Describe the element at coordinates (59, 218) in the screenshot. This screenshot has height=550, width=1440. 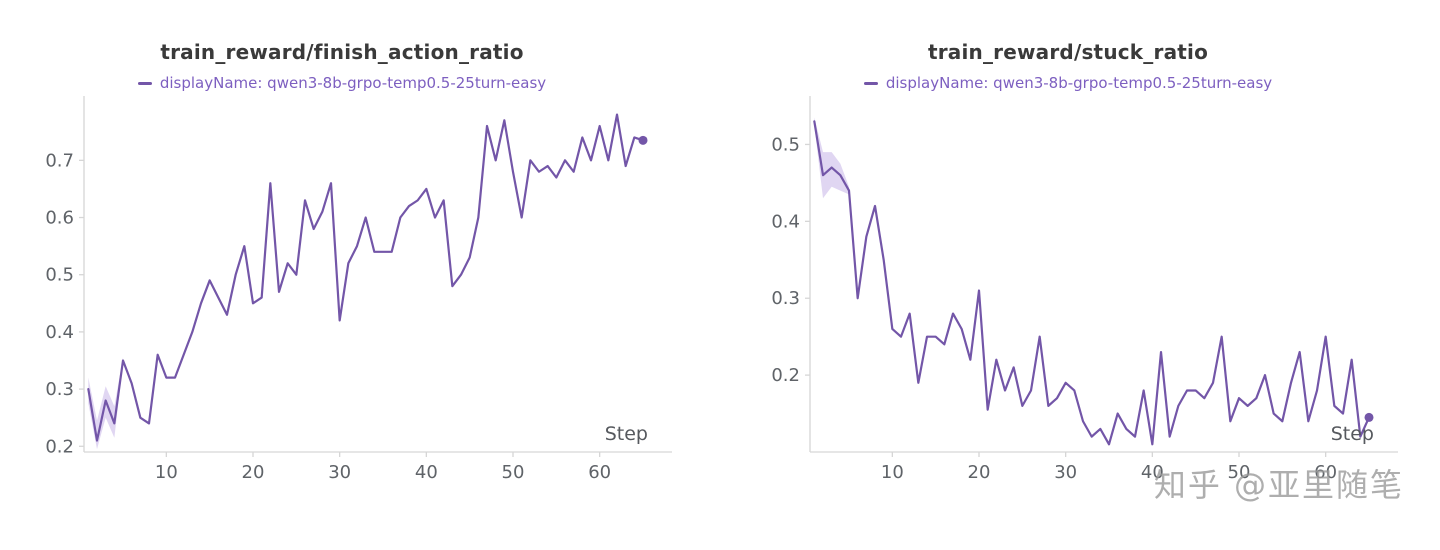
I see `svg-text: 0.6` at that location.